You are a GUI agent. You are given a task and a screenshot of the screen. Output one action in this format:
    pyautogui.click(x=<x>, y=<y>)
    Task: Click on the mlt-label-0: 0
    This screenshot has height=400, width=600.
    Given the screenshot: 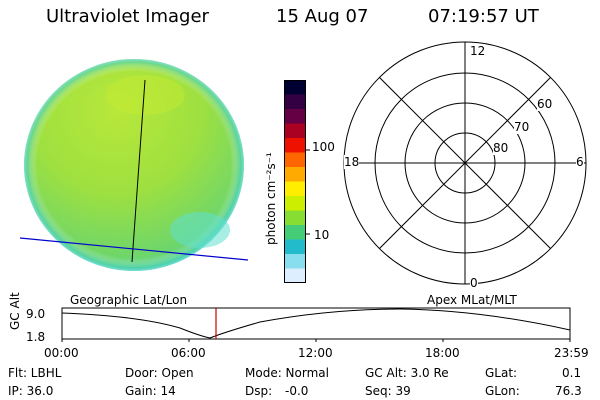 What is the action you would take?
    pyautogui.click(x=474, y=283)
    